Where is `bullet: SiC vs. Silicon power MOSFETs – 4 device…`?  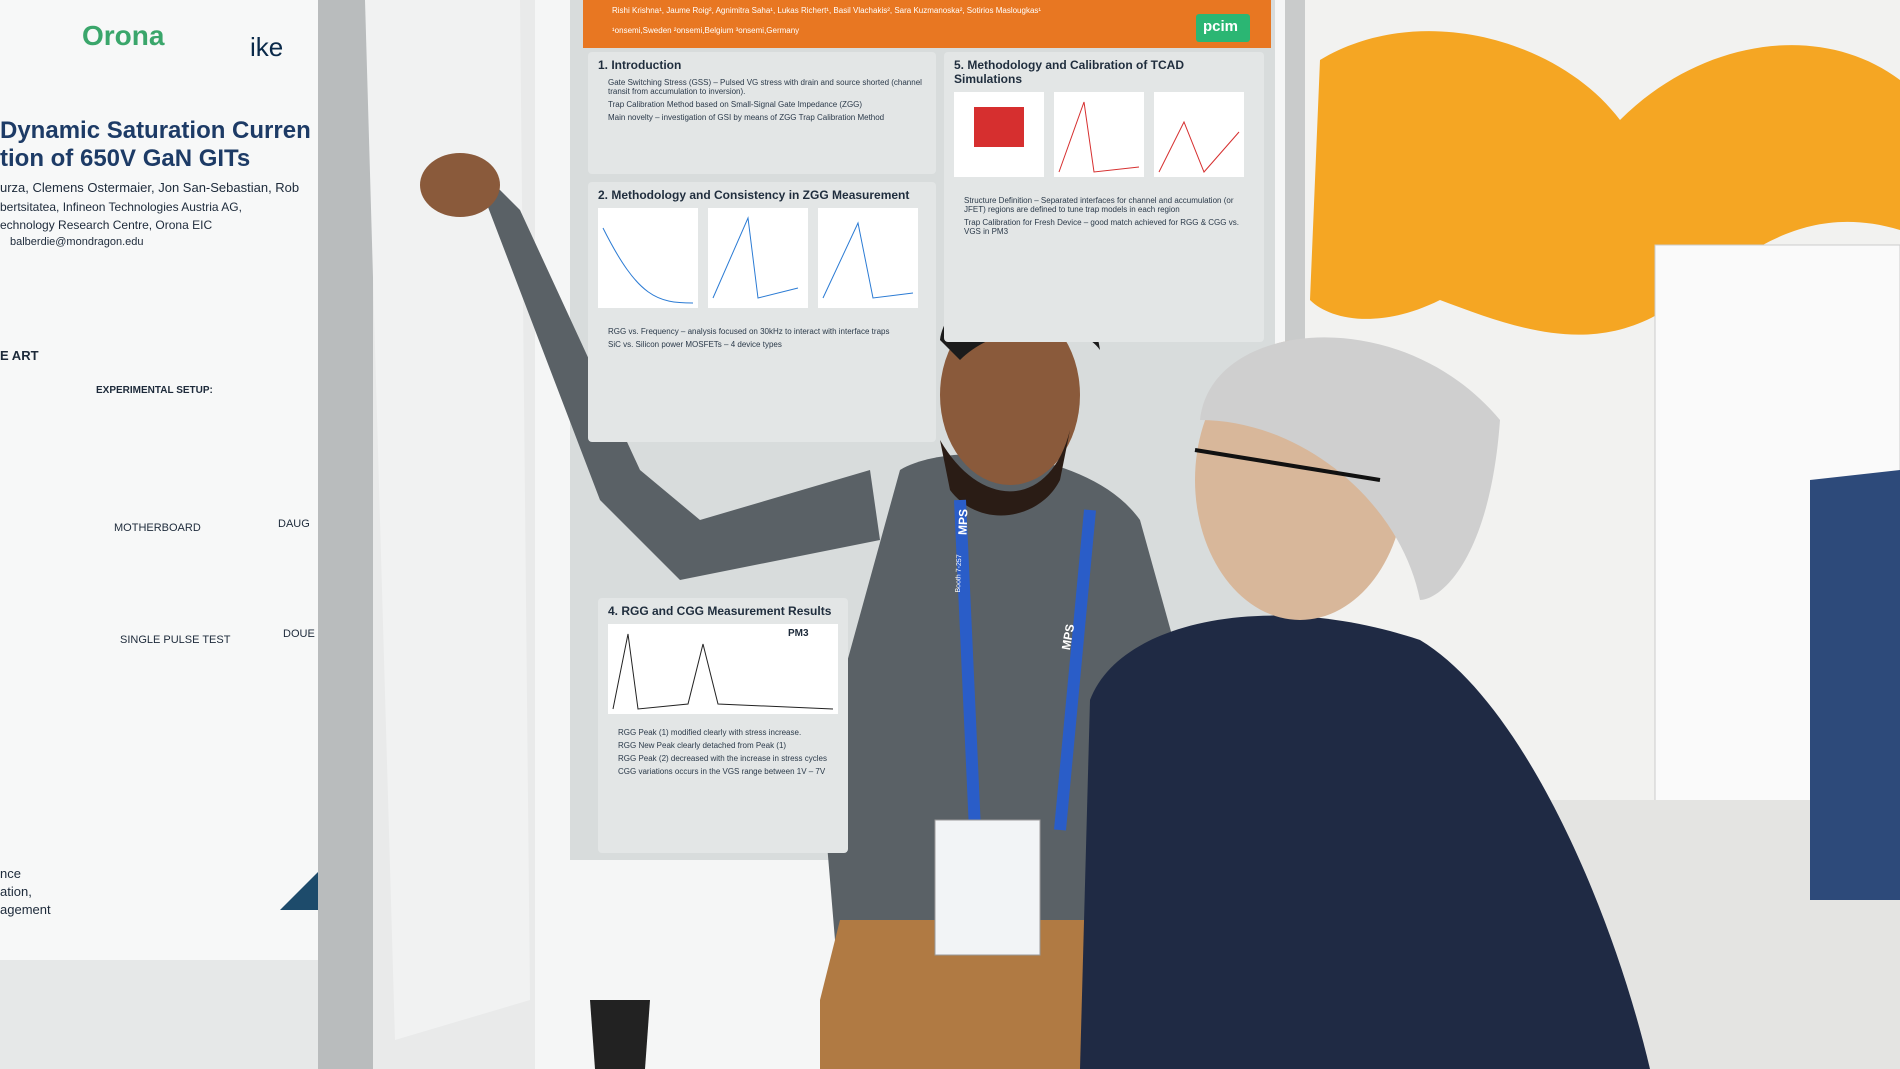
bullet: SiC vs. Silicon power MOSFETs – 4 device… is located at coordinates (695, 344).